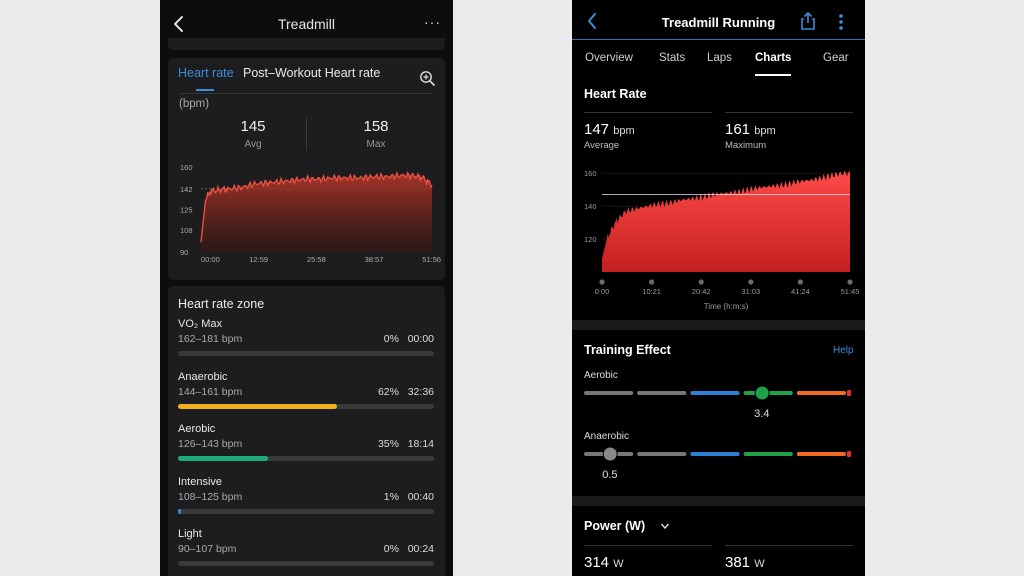 Image resolution: width=1024 pixels, height=576 pixels. What do you see at coordinates (258, 259) in the screenshot?
I see `x-tick-label: 12:59` at bounding box center [258, 259].